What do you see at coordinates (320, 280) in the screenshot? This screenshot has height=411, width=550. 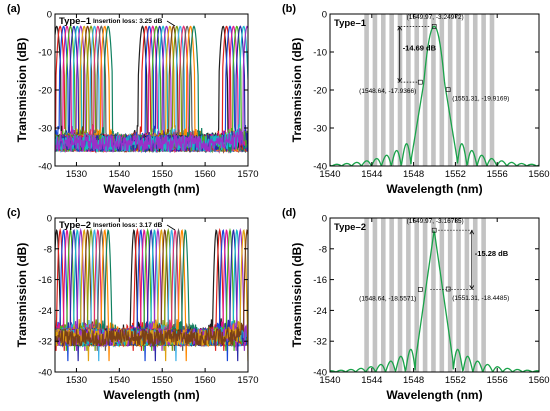 I see `y-tick-label: -16` at bounding box center [320, 280].